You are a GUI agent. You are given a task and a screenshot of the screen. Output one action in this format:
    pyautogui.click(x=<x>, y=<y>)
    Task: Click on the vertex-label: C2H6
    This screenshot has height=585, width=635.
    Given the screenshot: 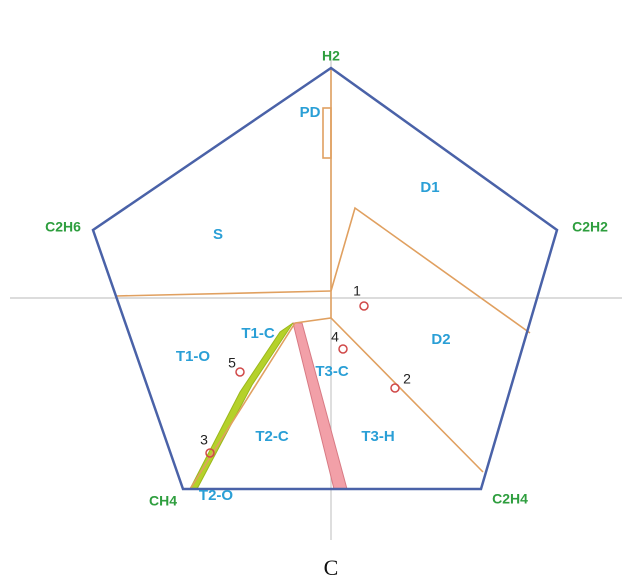 What is the action you would take?
    pyautogui.click(x=63, y=227)
    